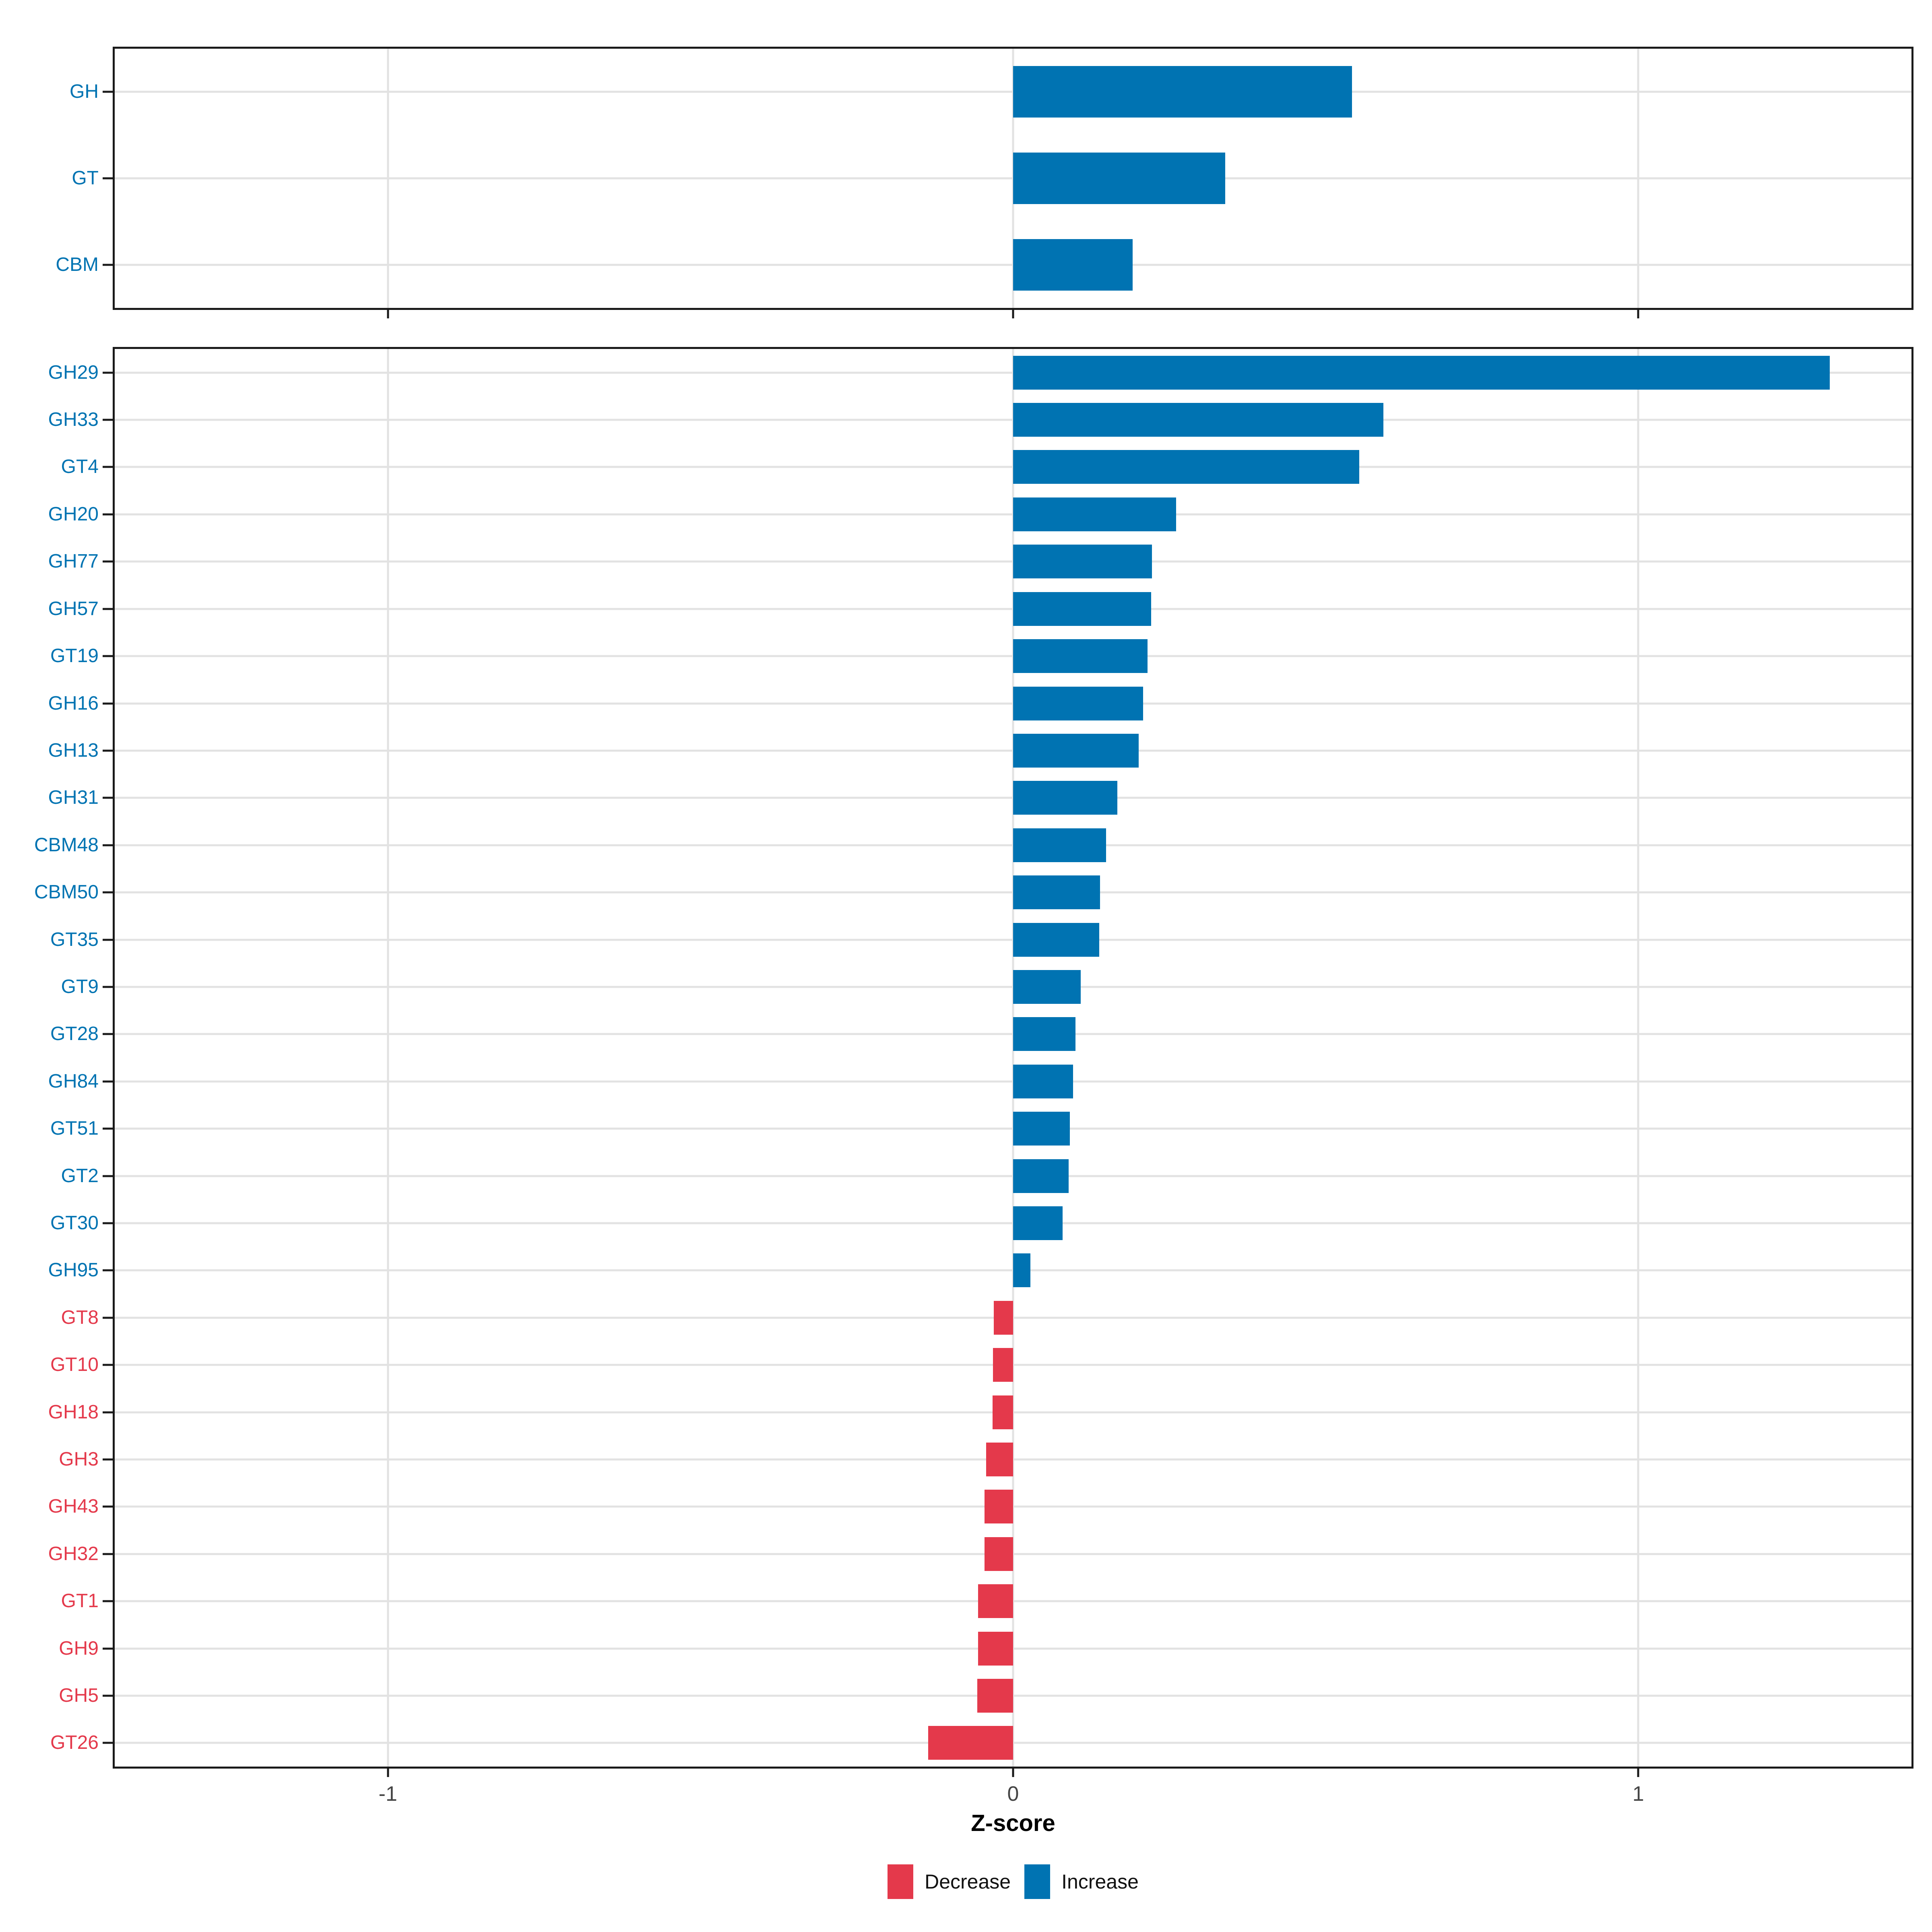 The image size is (1932, 1932). Describe the element at coordinates (1100, 1881) in the screenshot. I see `legend-label-increase: Increase` at that location.